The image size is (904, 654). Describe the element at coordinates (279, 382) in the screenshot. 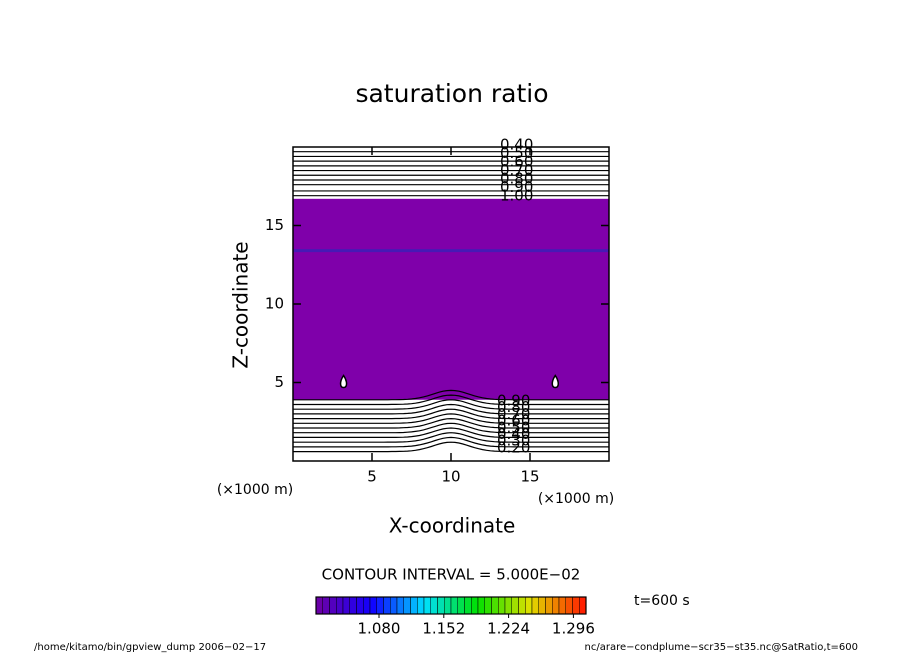

I see `y-tick-label: 5` at that location.